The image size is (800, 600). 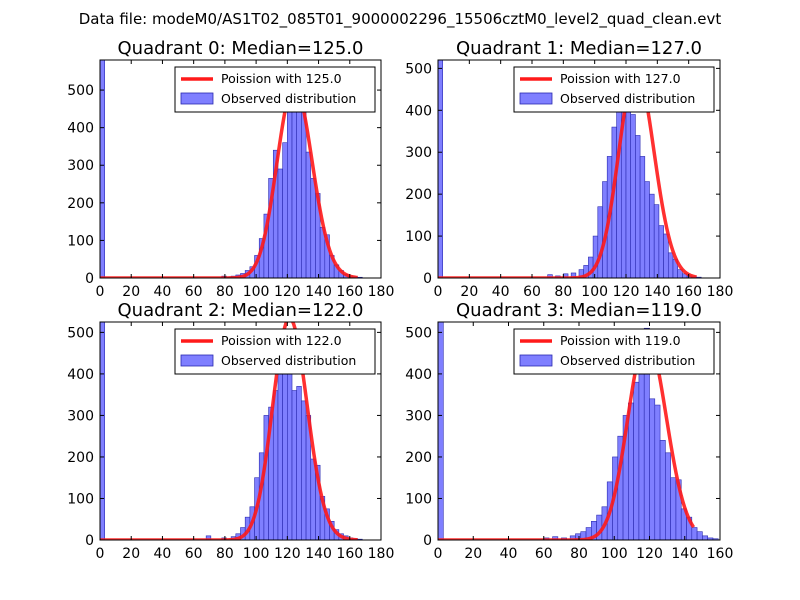 I want to click on legend: Poission with 122.0 Observed distribution, so click(x=275, y=351).